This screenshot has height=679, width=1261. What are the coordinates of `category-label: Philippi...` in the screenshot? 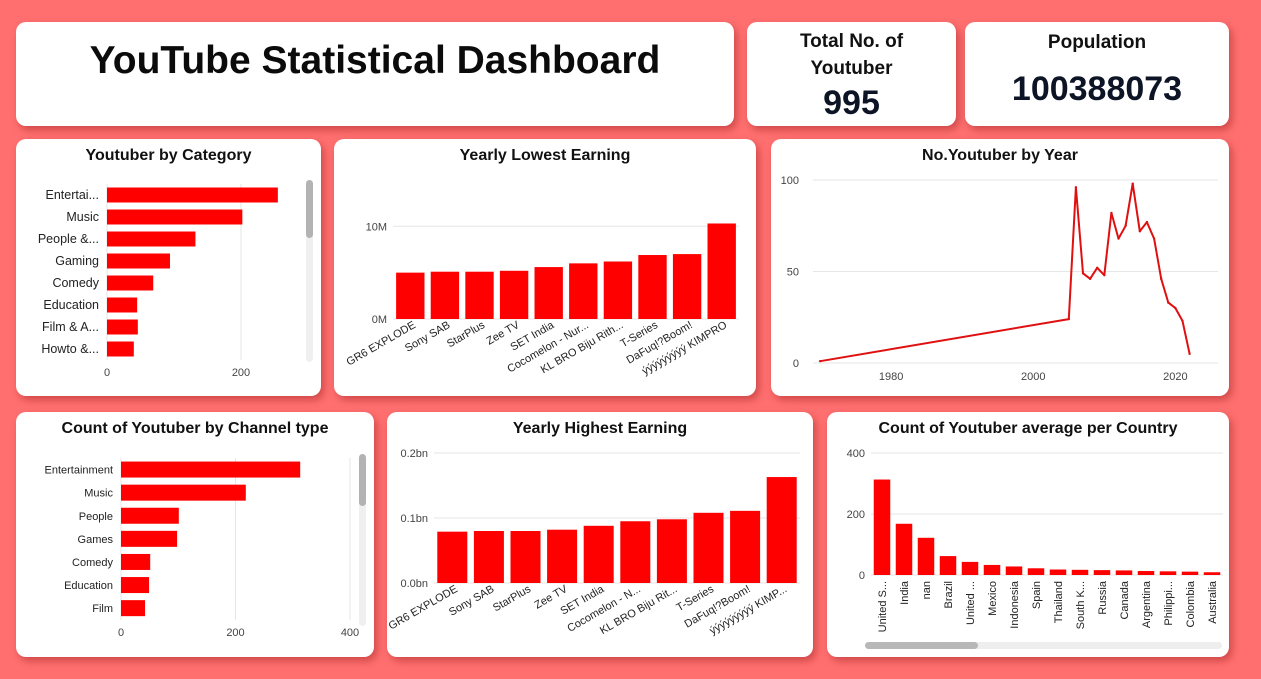 It's located at (1169, 603).